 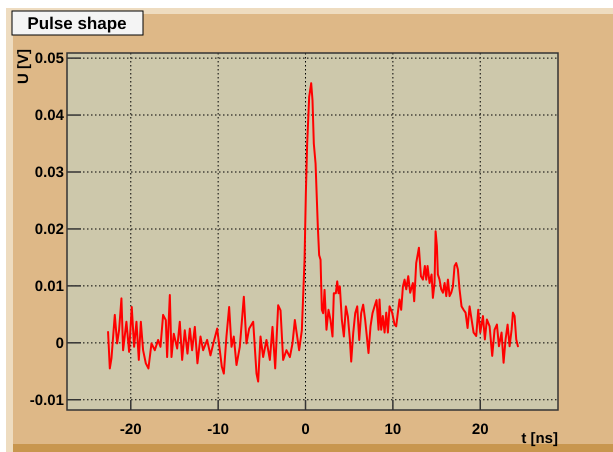 I want to click on chart-title: Pulse shape, so click(x=77, y=23).